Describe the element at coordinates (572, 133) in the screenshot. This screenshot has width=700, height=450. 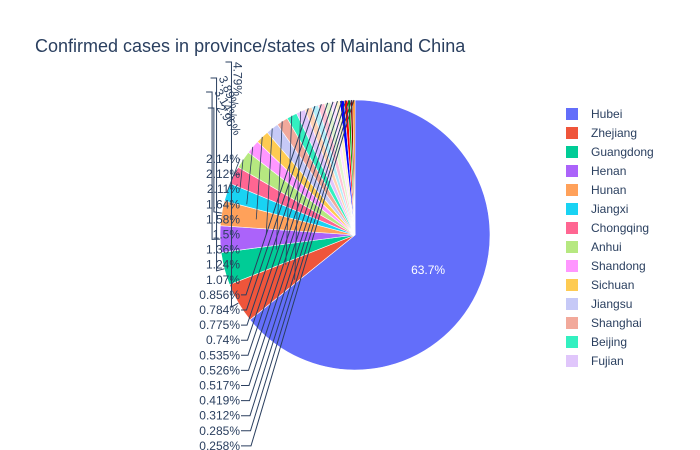
I see `legend-swatch-zhejiang` at that location.